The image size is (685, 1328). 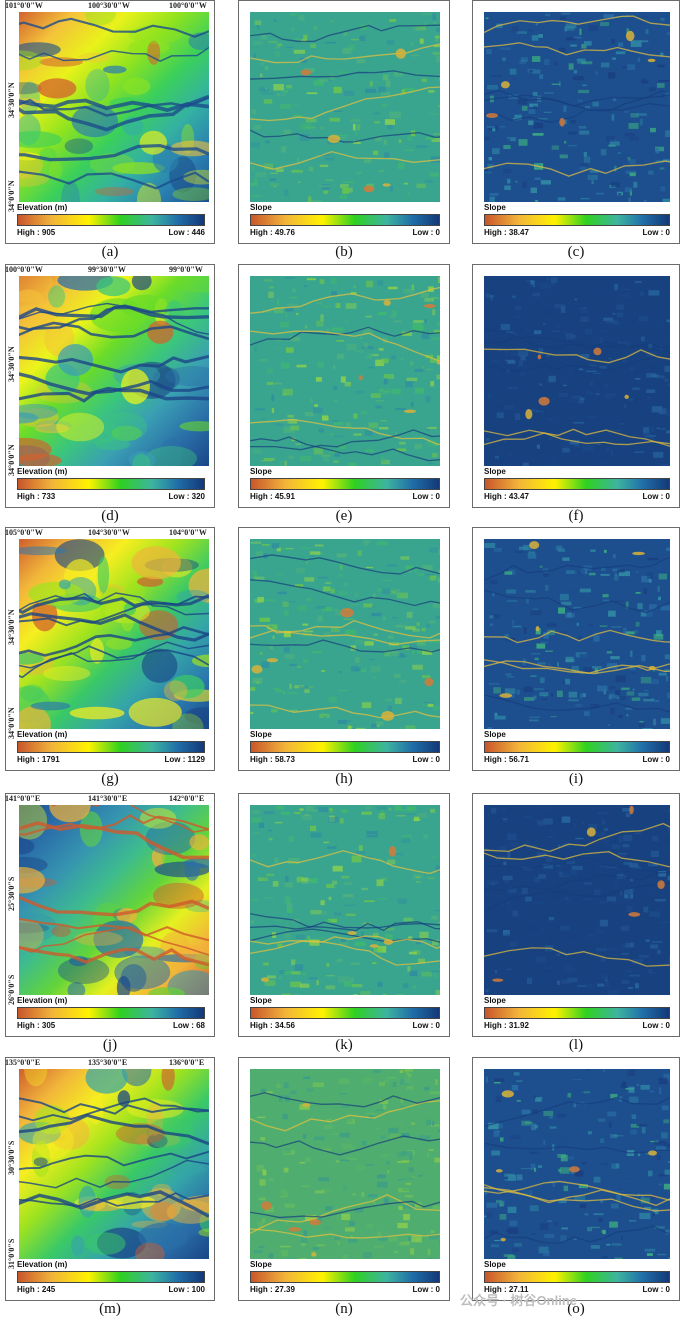 I want to click on map-panel-o: Slope High : 27.11 Low : 0 (o), so click(x=576, y=1188).